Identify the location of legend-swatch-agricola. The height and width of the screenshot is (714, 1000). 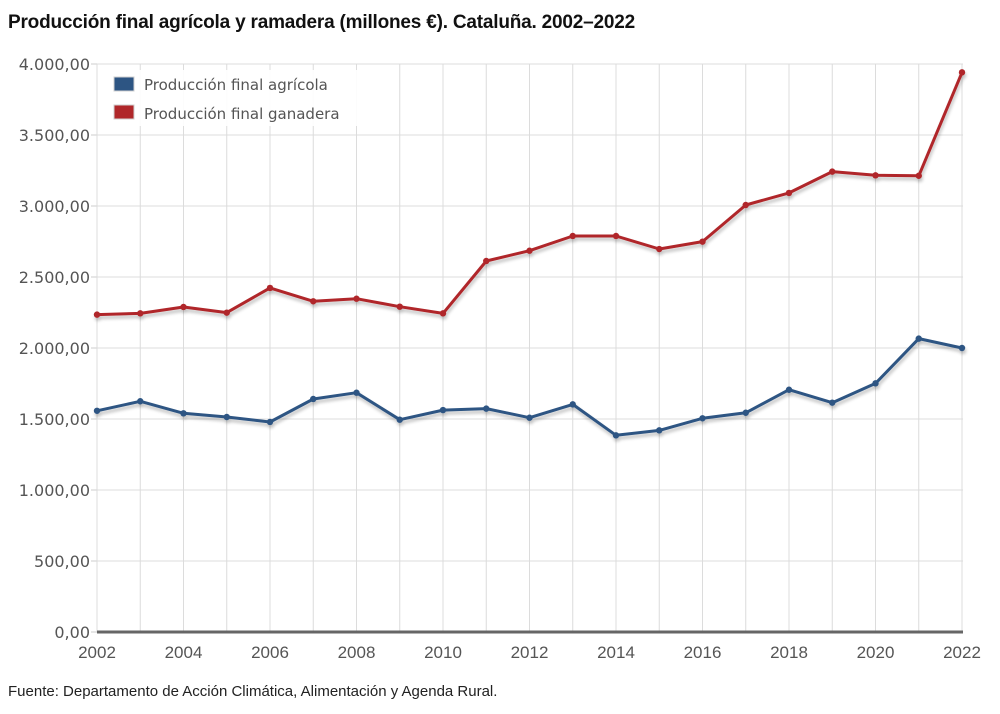
(124, 84).